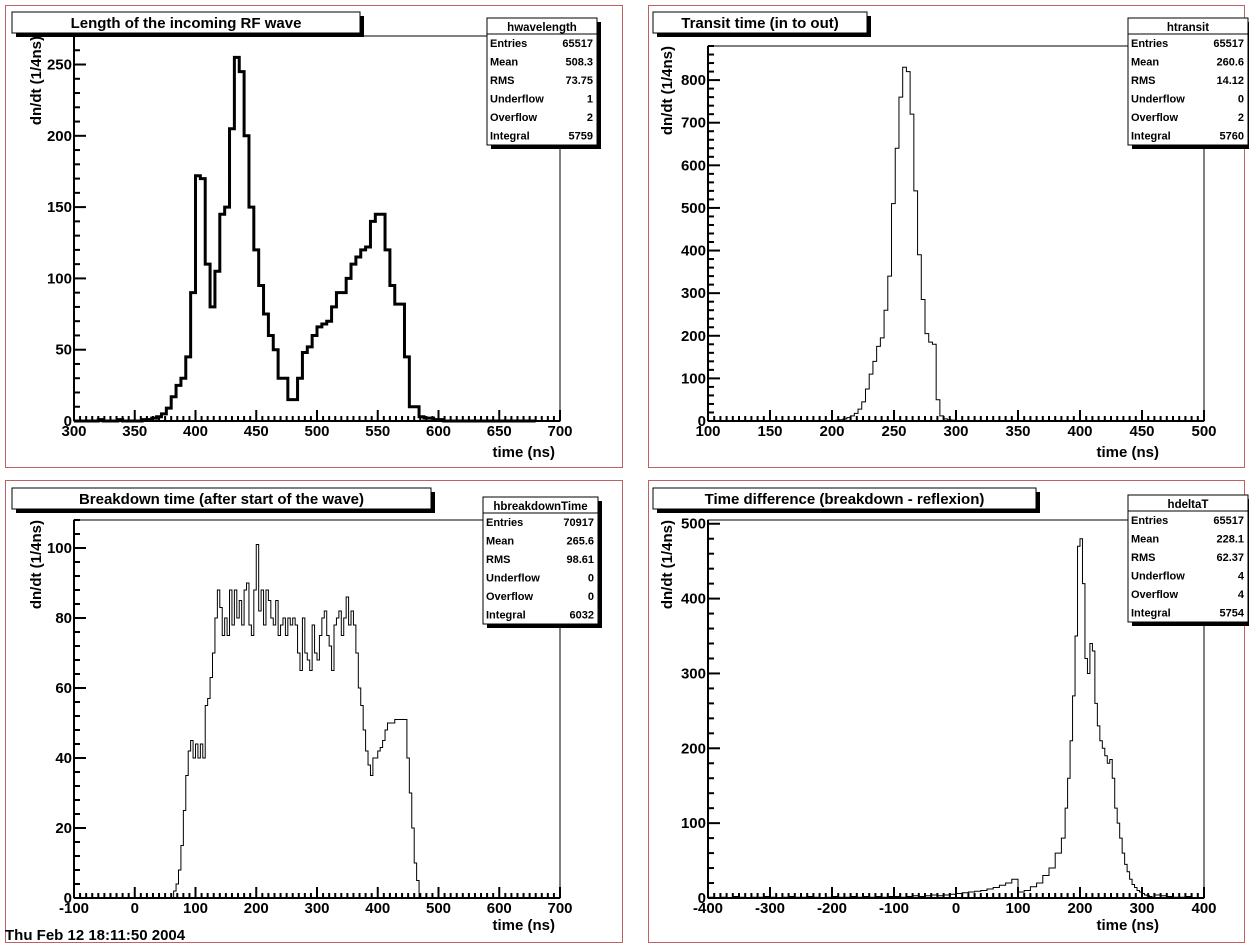 This screenshot has width=1249, height=948. Describe the element at coordinates (579, 81) in the screenshot. I see `stats-value: 73.75` at that location.